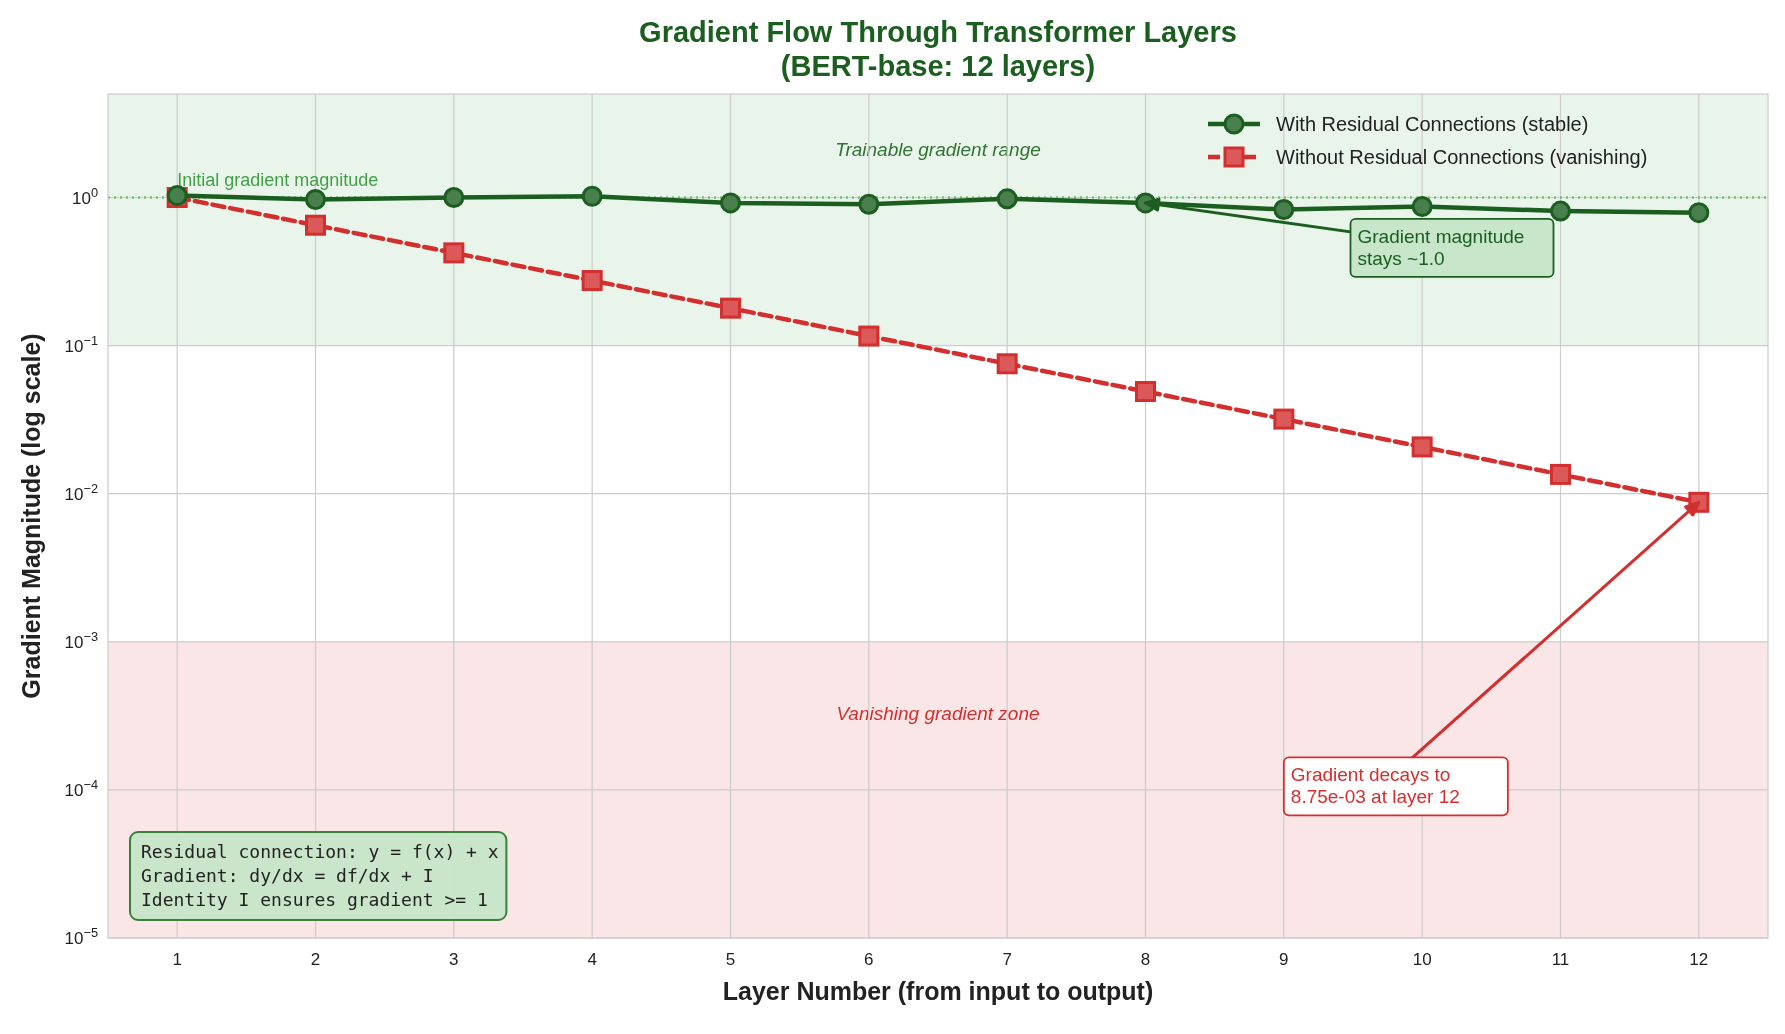  What do you see at coordinates (31, 516) in the screenshot?
I see `y-axis-title: Gradient Magnitude (log scale)` at bounding box center [31, 516].